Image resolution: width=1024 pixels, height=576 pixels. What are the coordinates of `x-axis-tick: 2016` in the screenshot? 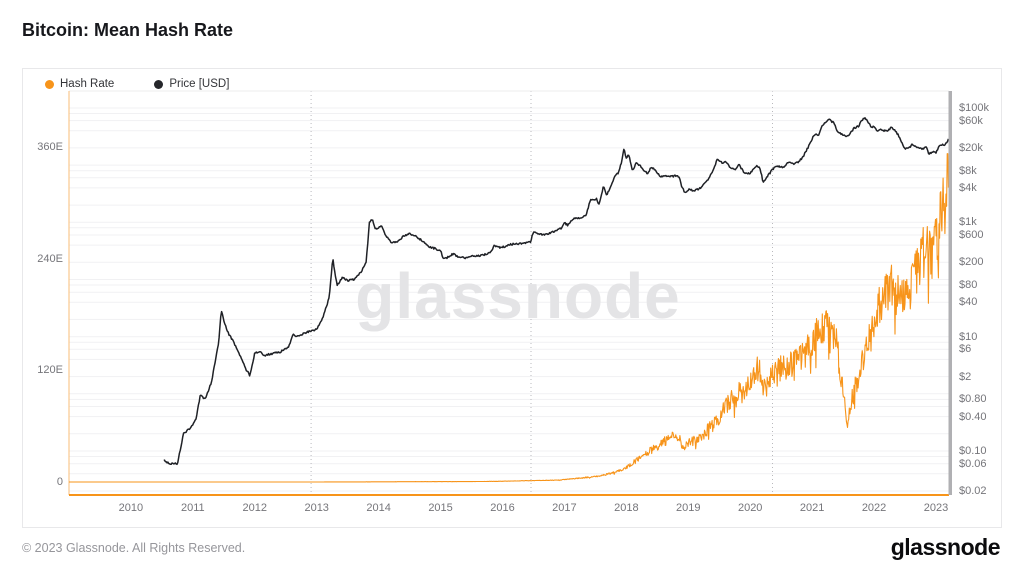 It's located at (502, 508).